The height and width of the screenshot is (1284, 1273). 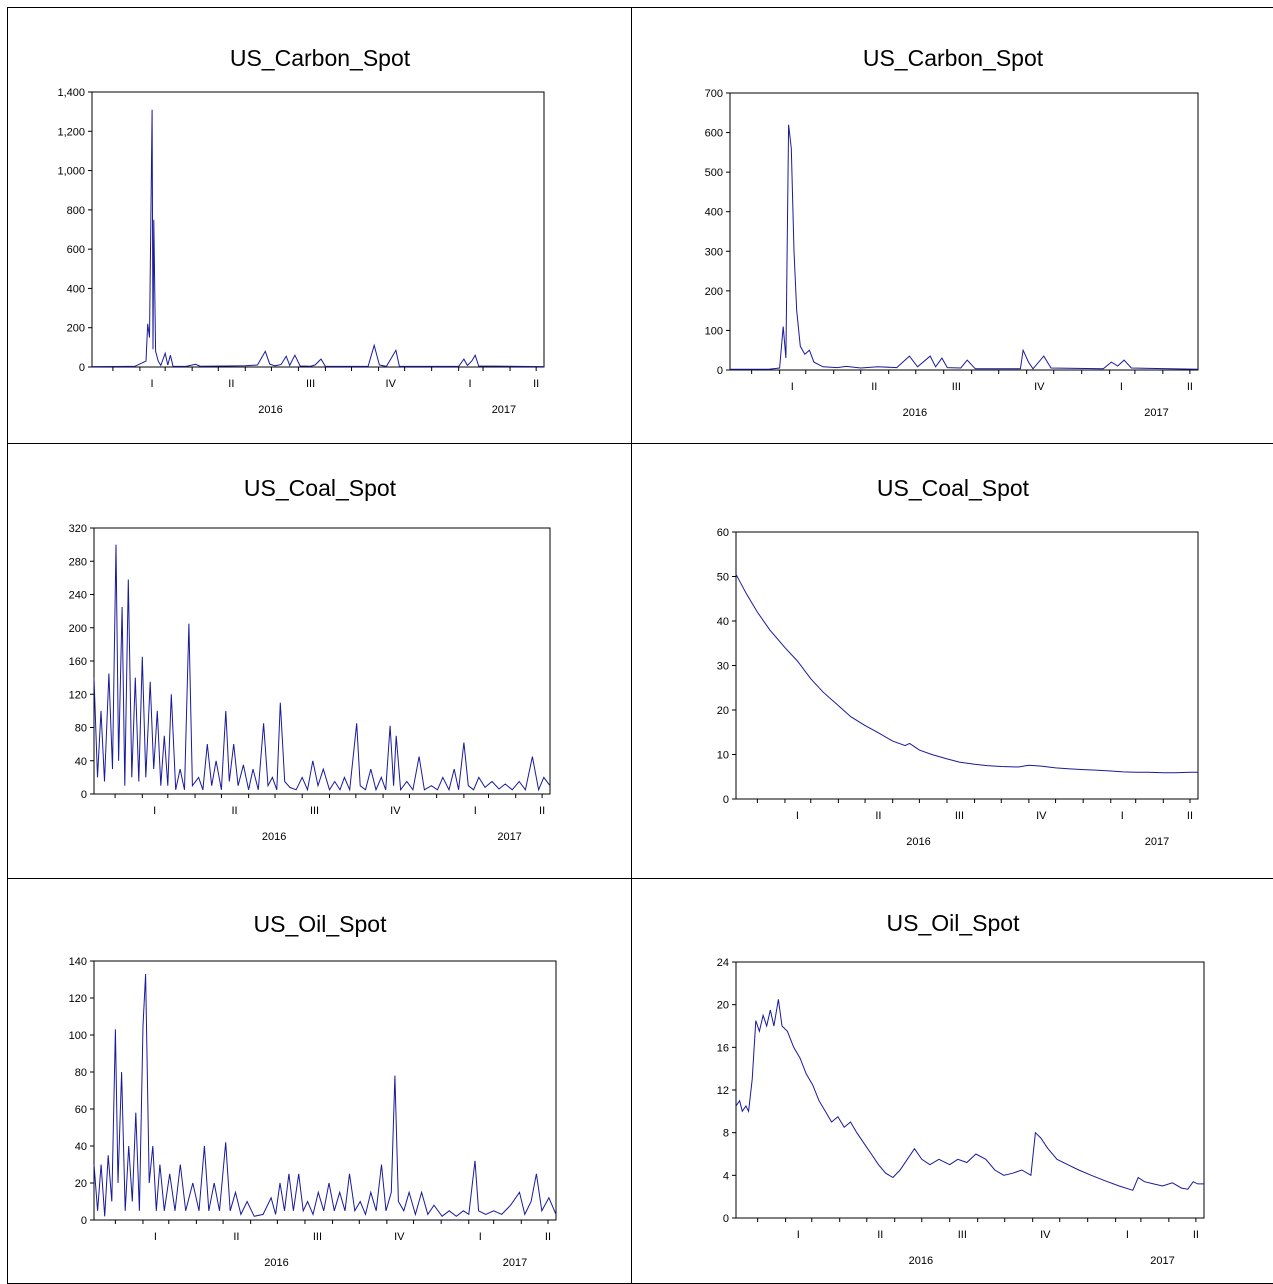 What do you see at coordinates (726, 1134) in the screenshot?
I see `y-tick-label: 8` at bounding box center [726, 1134].